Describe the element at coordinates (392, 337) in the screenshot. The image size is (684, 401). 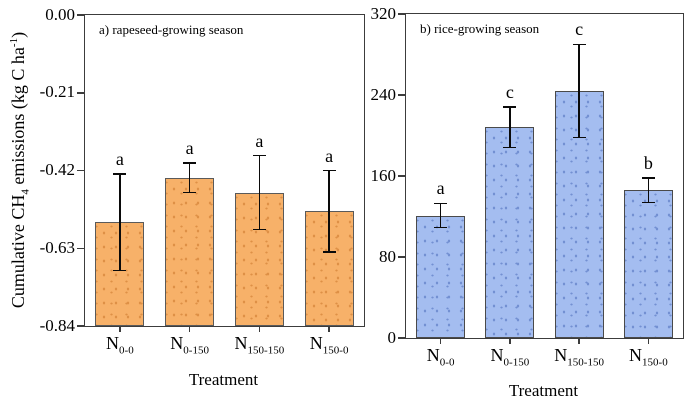
I see `y-tick-label: 0` at that location.